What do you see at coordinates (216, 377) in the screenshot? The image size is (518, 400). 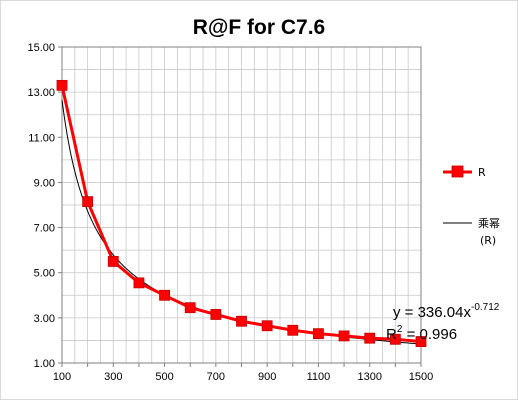 I see `x-tick-label: 700` at bounding box center [216, 377].